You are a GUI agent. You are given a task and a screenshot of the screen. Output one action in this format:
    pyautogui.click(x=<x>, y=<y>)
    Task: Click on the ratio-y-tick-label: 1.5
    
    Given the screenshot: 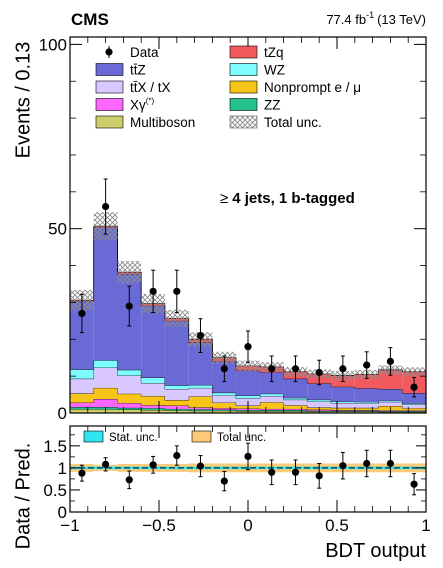 What is the action you would take?
    pyautogui.click(x=55, y=446)
    